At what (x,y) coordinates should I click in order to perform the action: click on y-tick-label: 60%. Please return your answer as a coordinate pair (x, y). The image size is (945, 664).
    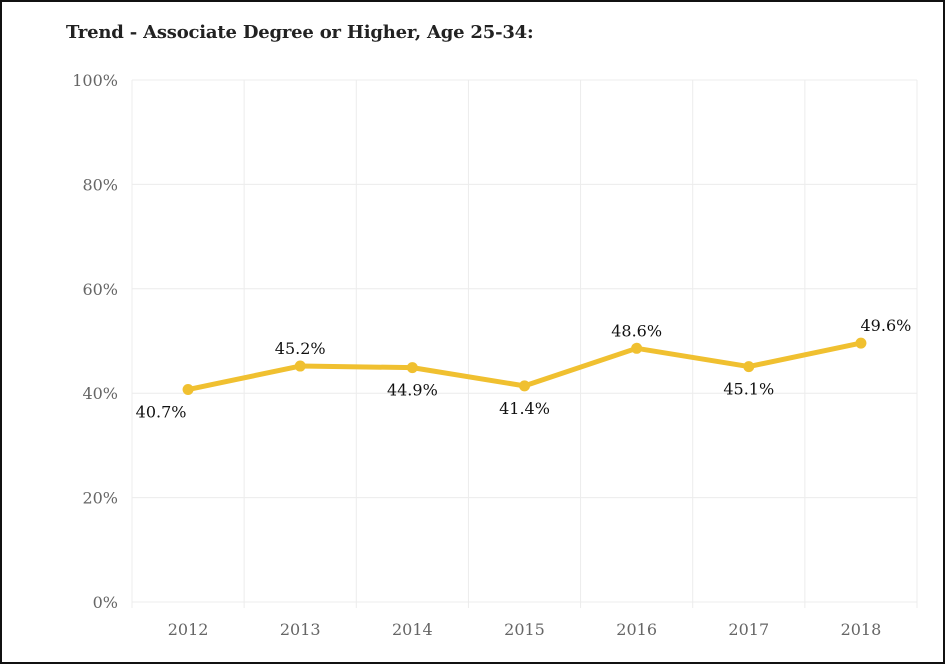
    Looking at the image, I should click on (100, 289).